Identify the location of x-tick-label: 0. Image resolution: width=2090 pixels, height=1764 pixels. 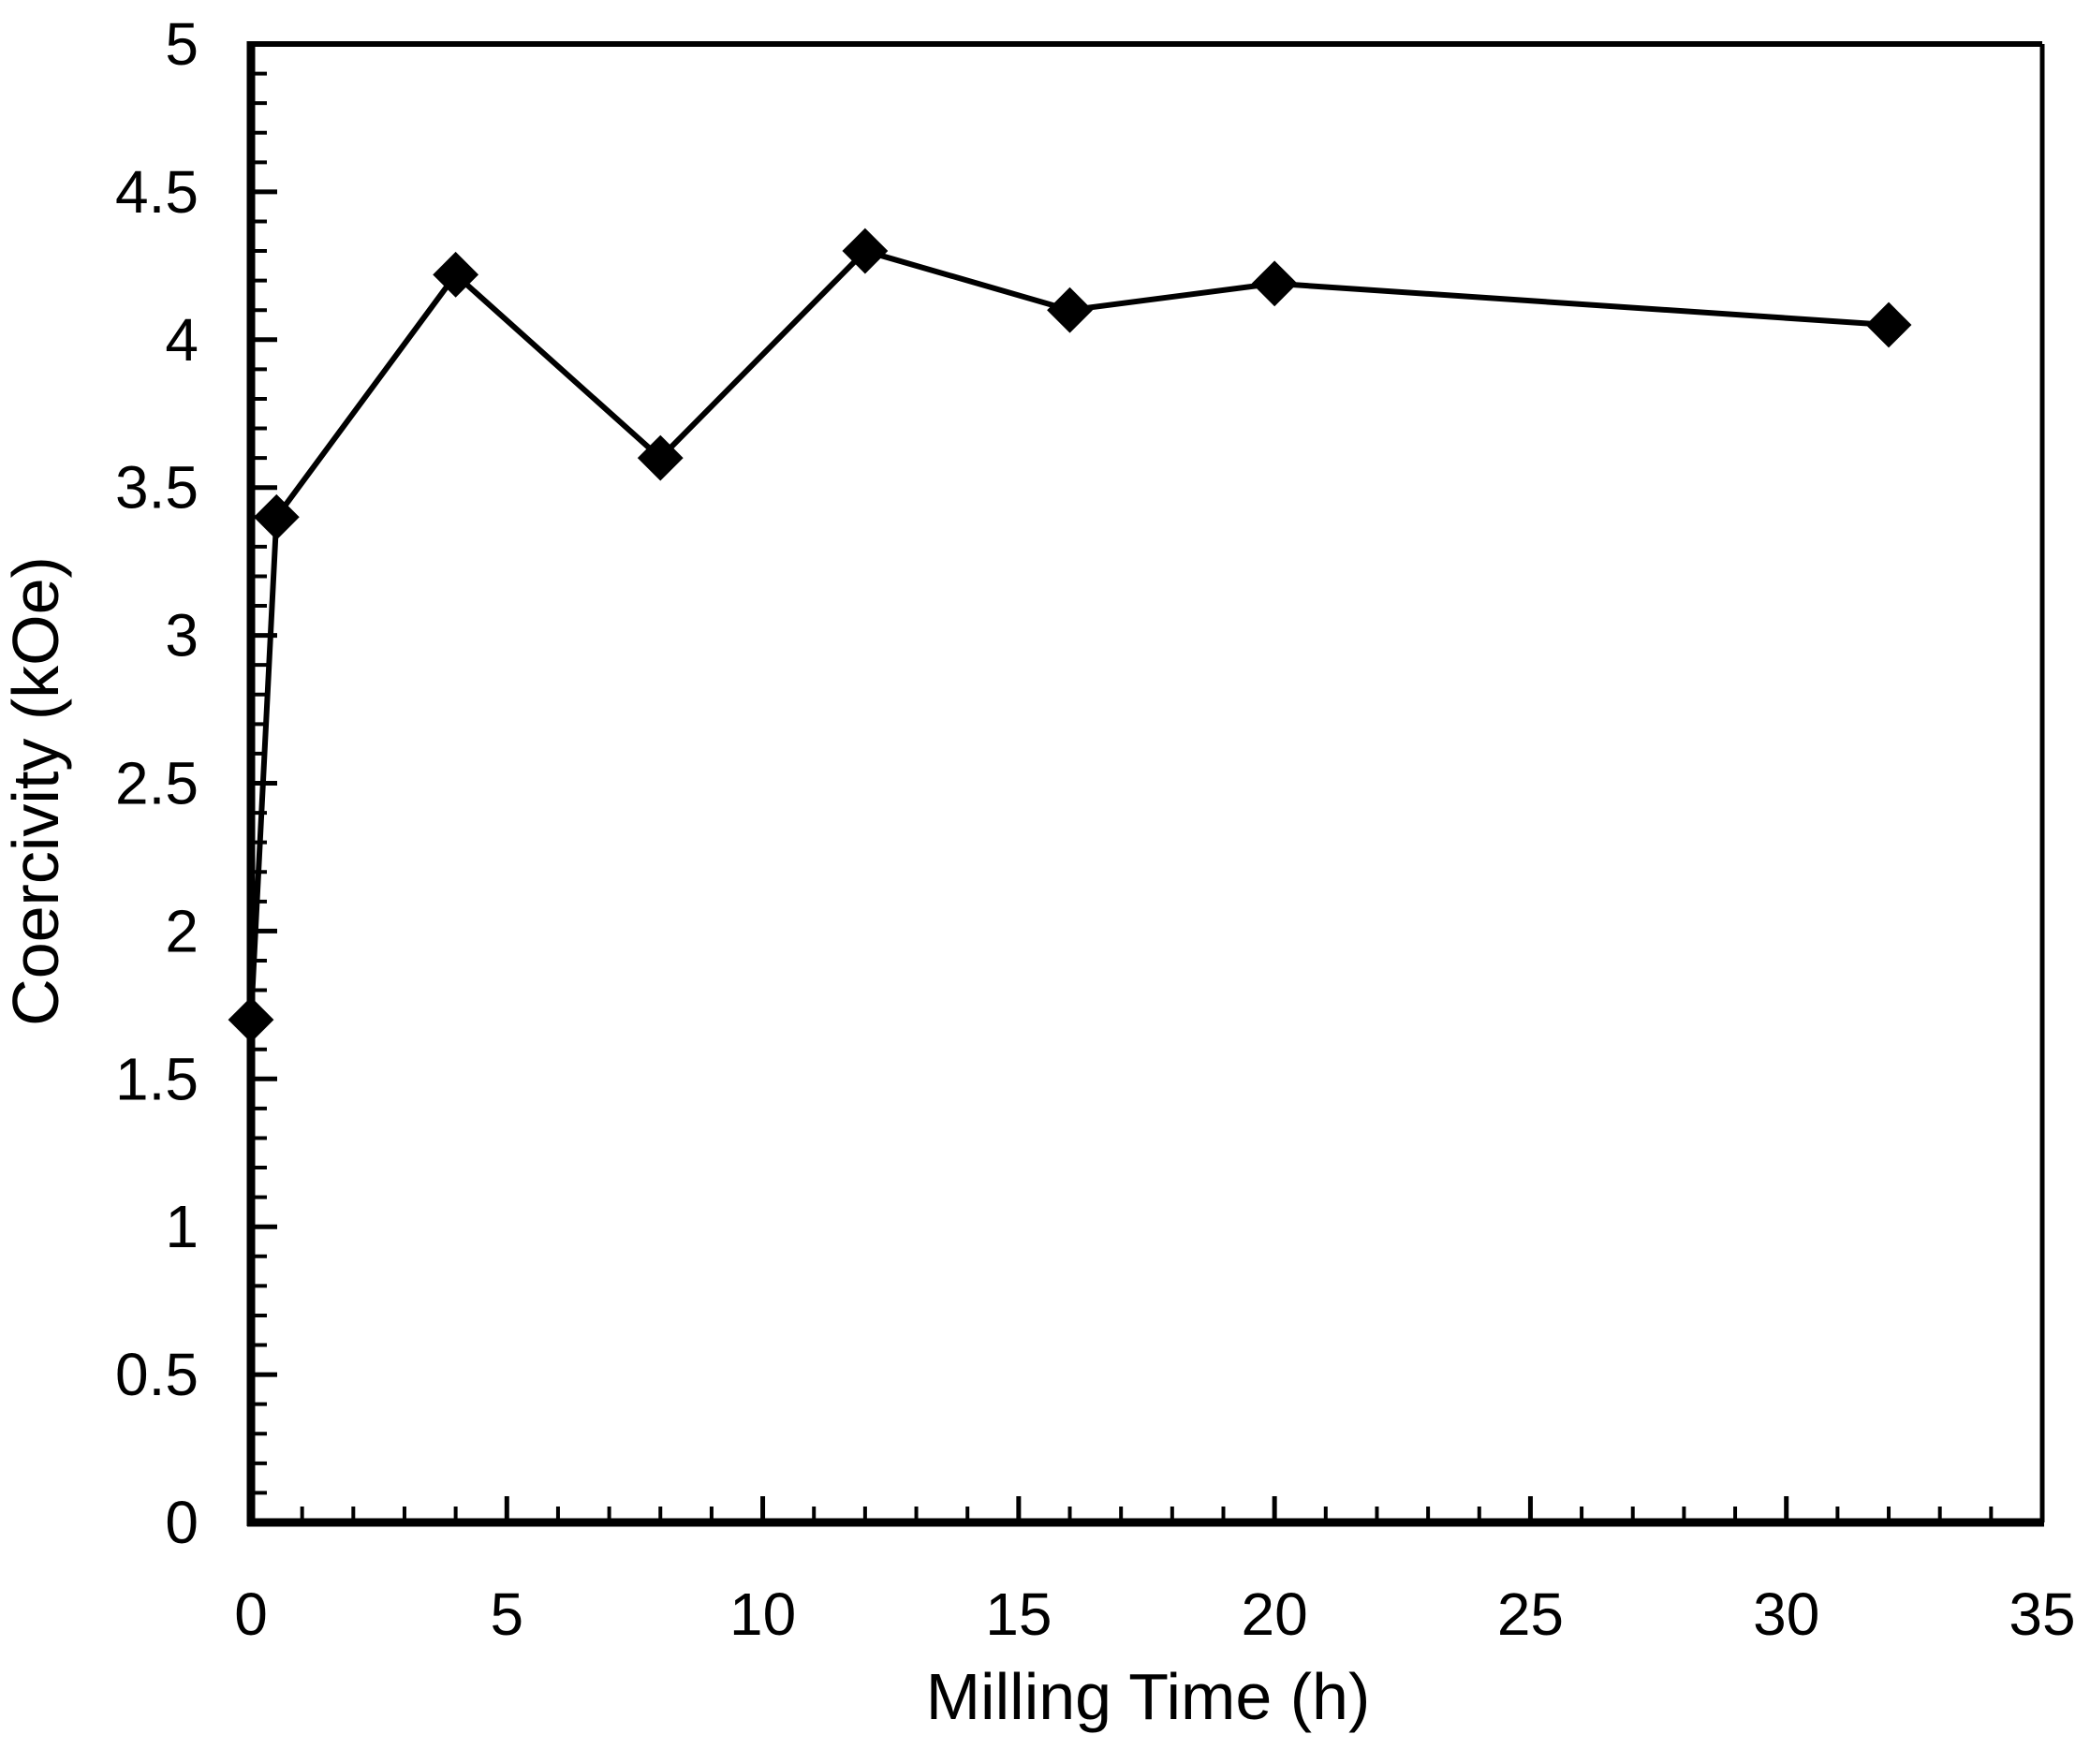
(251, 1614).